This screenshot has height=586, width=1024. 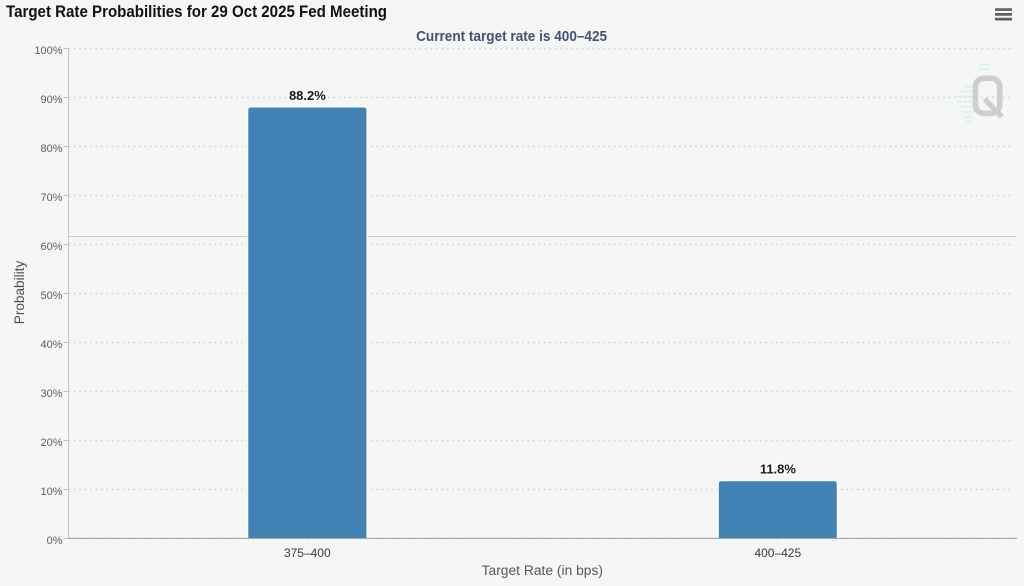 I want to click on svg-text: 90%, so click(x=51, y=100).